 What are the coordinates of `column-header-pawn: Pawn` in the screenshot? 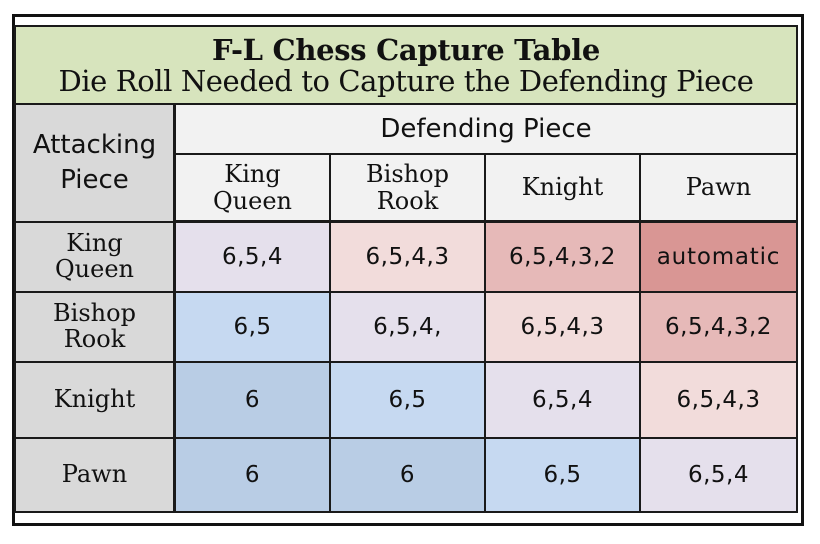 It's located at (719, 189).